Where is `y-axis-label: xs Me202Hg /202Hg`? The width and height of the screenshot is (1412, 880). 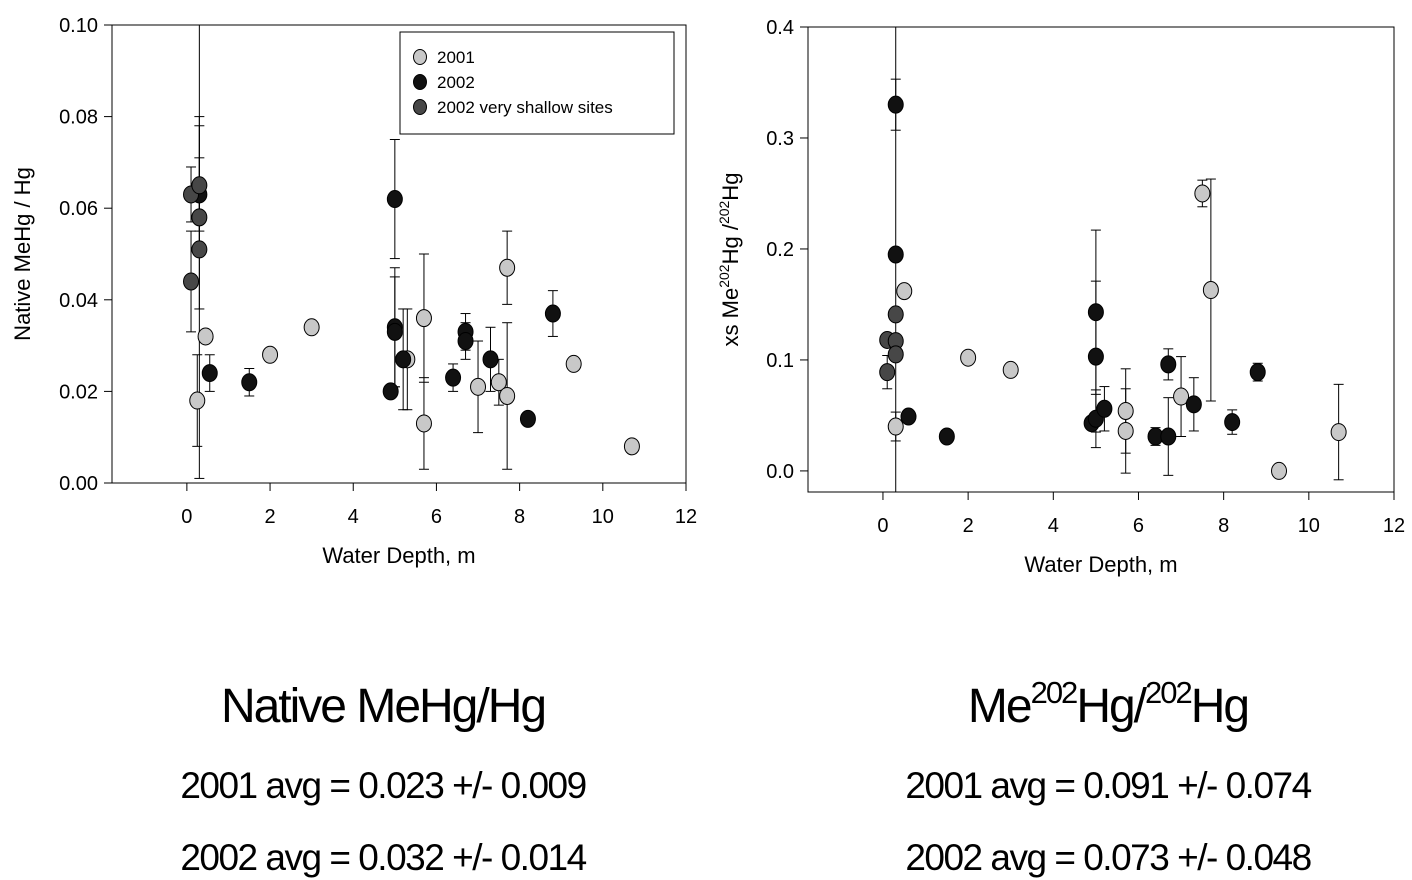
y-axis-label: xs Me202Hg /202Hg is located at coordinates (729, 260).